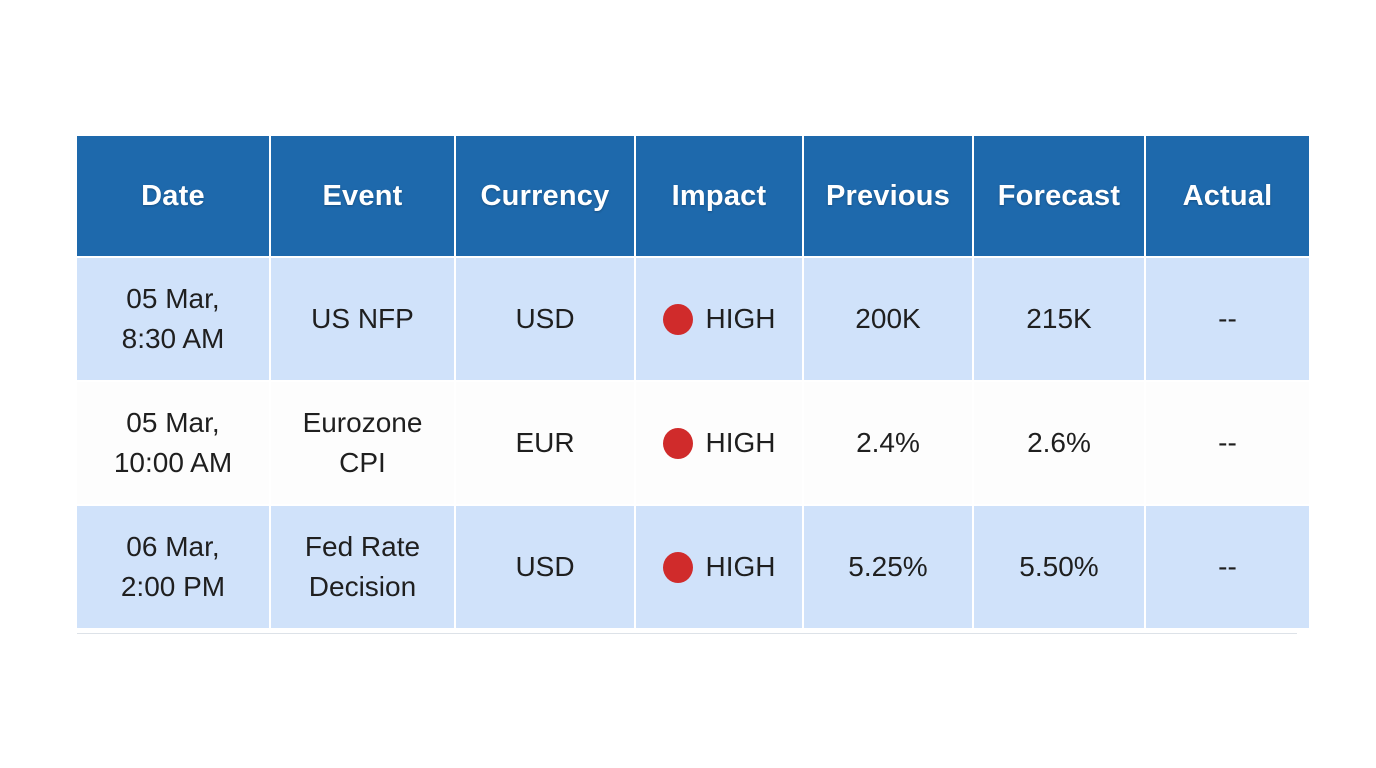 This screenshot has height=768, width=1376. What do you see at coordinates (362, 319) in the screenshot?
I see `cell-event: US NFP` at bounding box center [362, 319].